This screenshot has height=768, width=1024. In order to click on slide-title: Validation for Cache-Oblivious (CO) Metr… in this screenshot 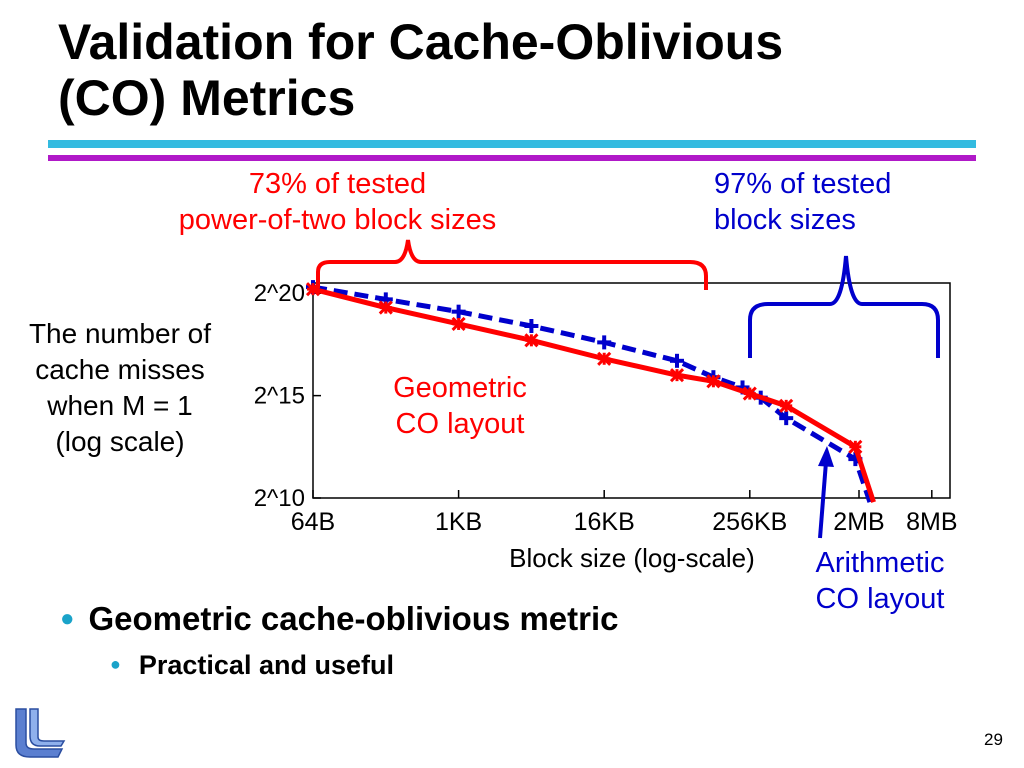, I will do `click(523, 70)`.